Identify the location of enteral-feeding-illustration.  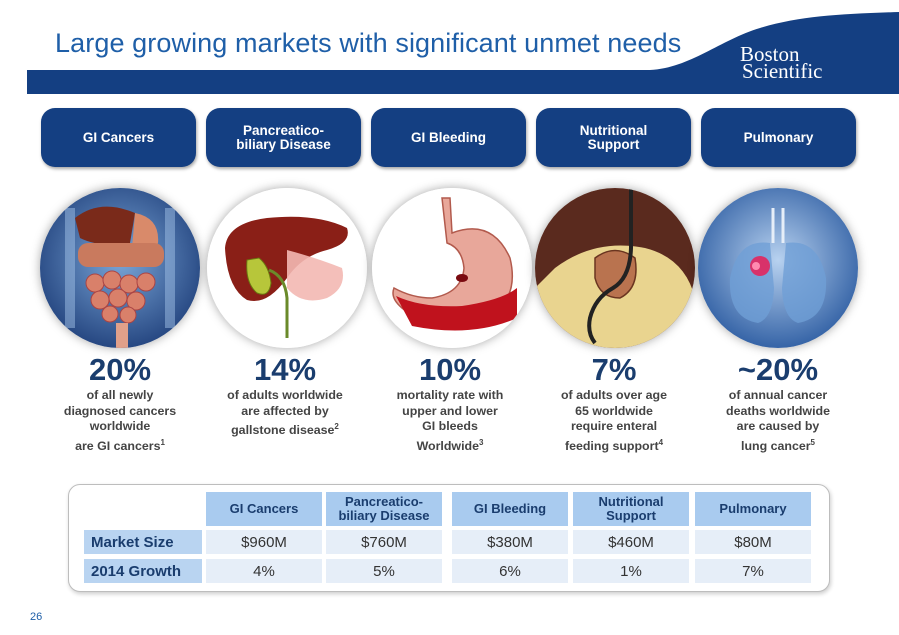
(615, 268).